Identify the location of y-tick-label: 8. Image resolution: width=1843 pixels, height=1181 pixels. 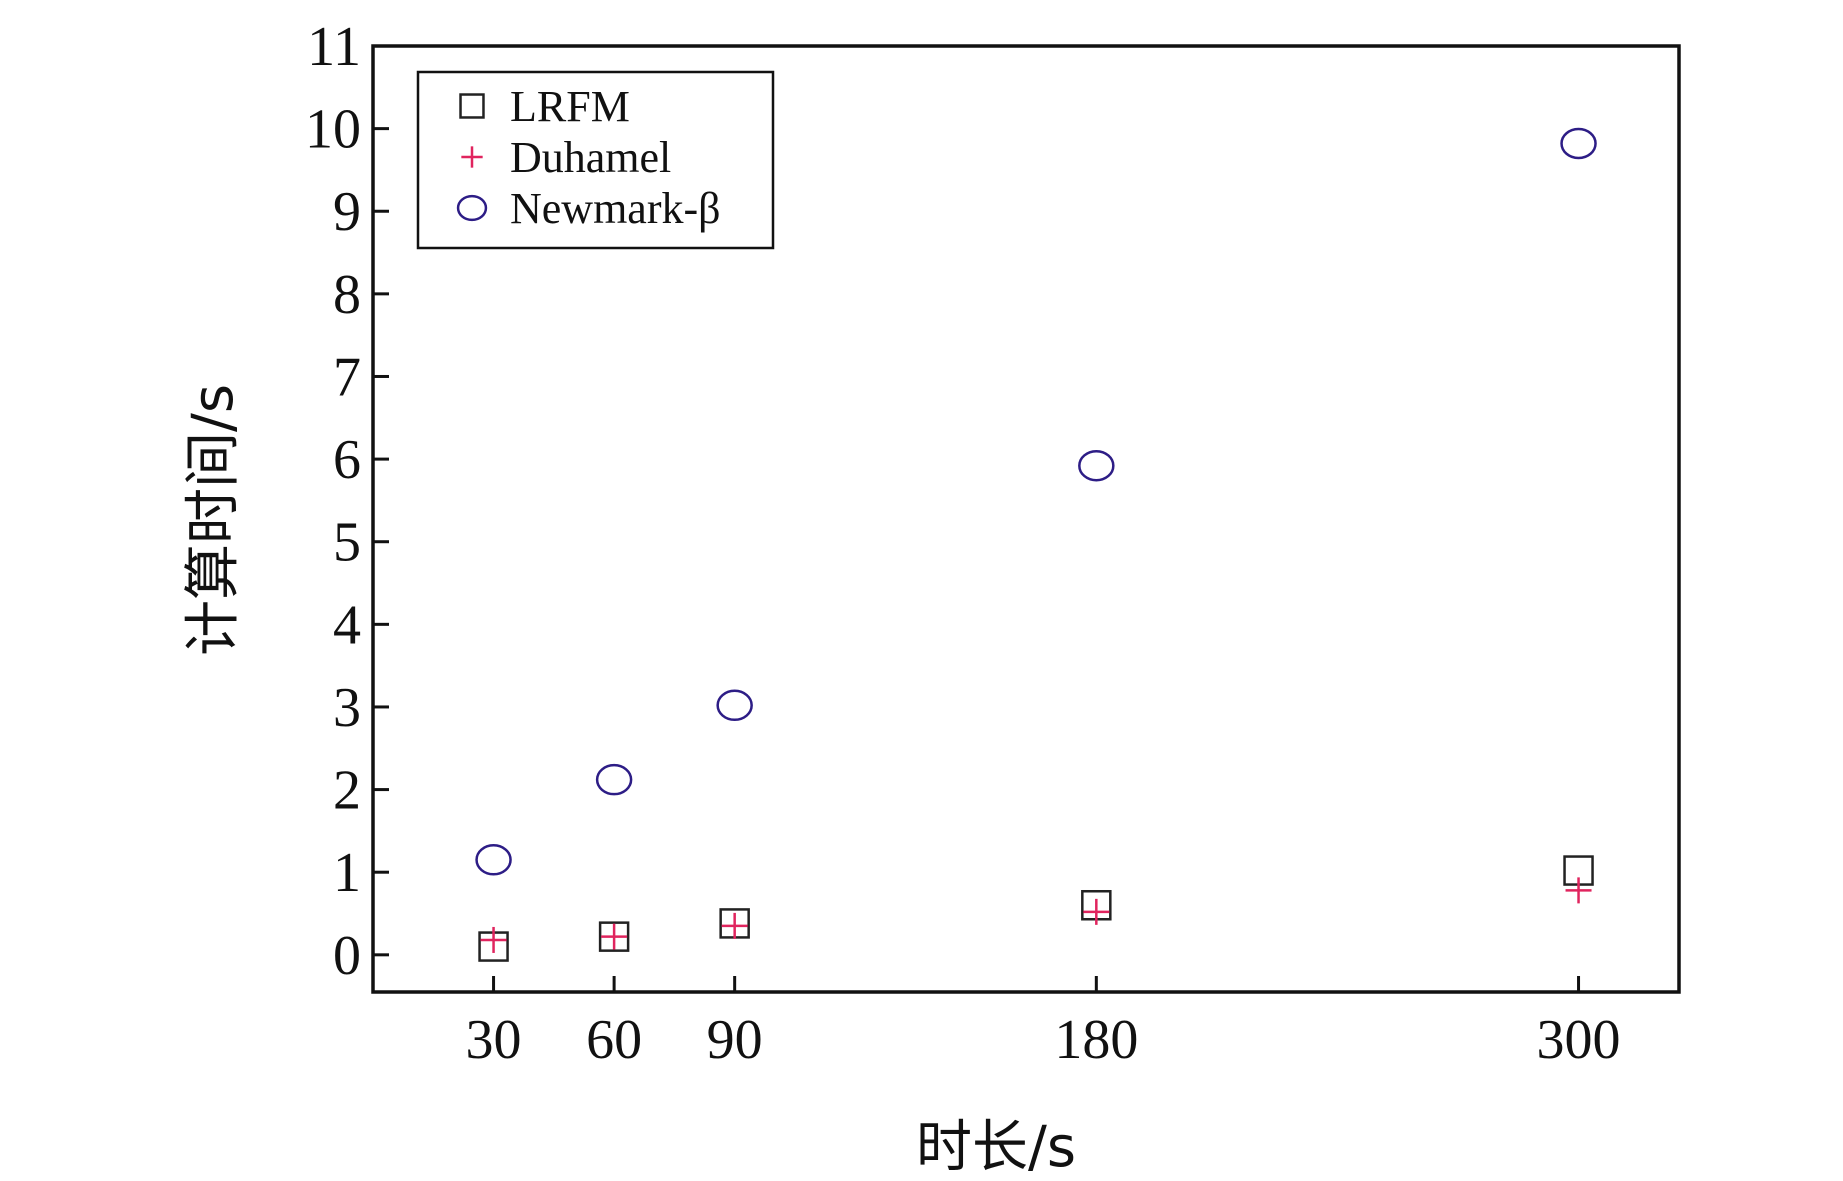
(347, 295).